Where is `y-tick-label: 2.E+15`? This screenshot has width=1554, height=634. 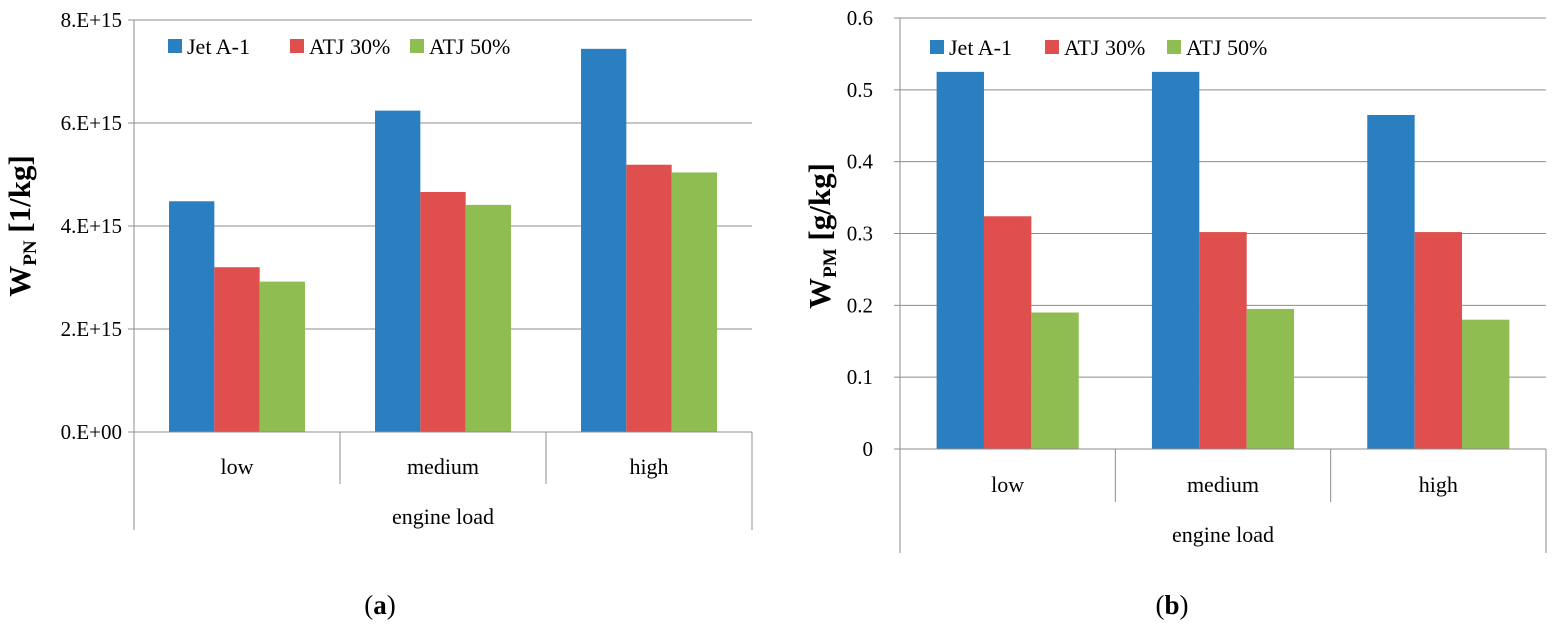
y-tick-label: 2.E+15 is located at coordinates (91, 329).